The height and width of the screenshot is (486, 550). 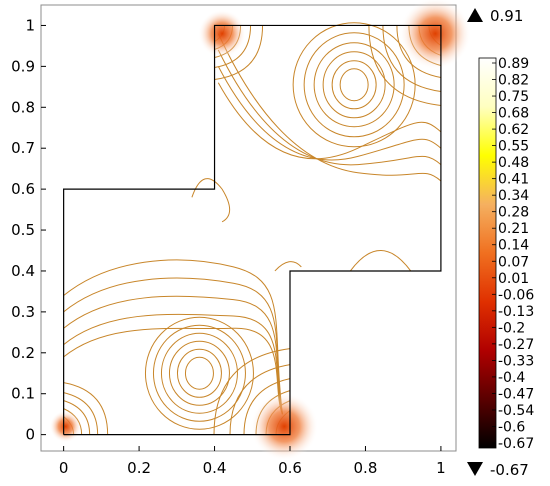 What do you see at coordinates (511, 328) in the screenshot?
I see `colorbar-label: -0.2` at bounding box center [511, 328].